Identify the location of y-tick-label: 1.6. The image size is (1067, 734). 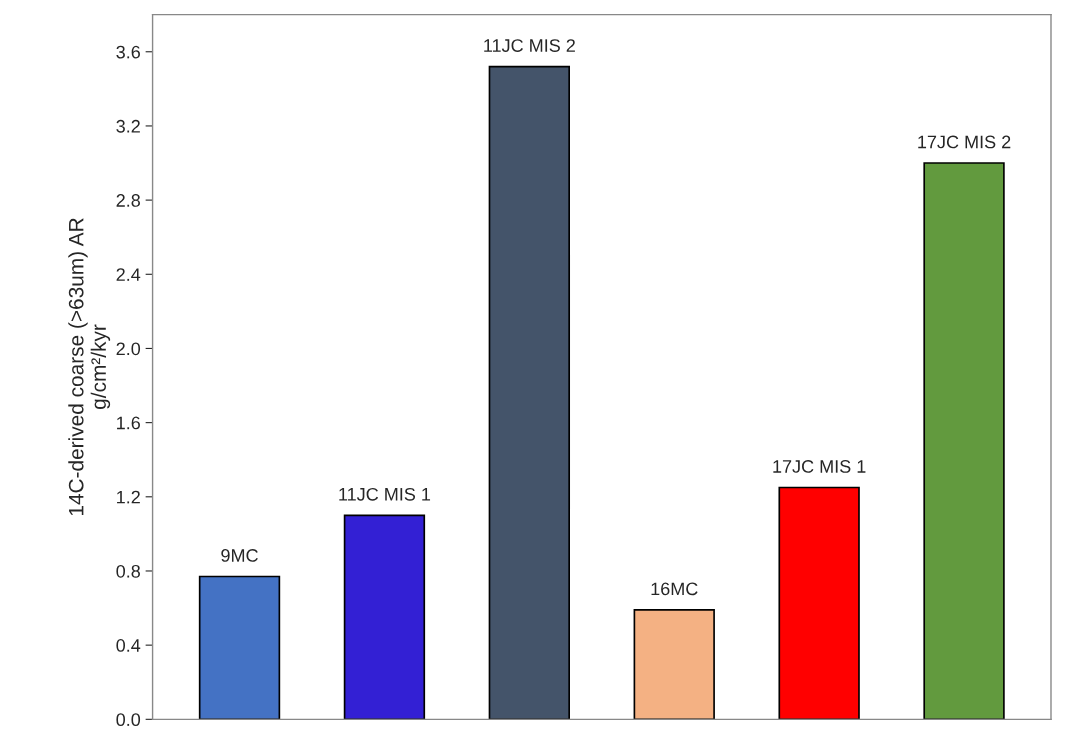
(128, 423).